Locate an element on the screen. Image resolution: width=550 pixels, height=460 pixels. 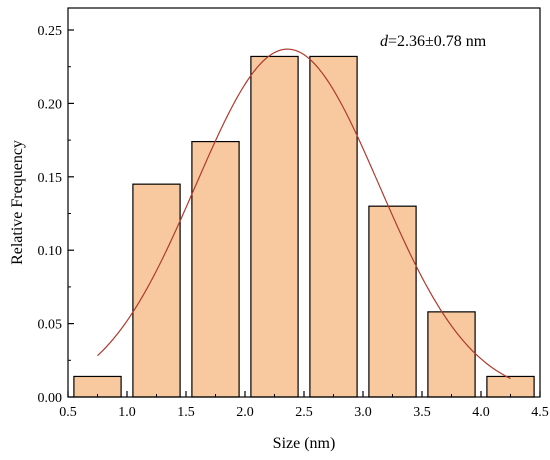
x-tick-label-8: 4.0 is located at coordinates (481, 412).